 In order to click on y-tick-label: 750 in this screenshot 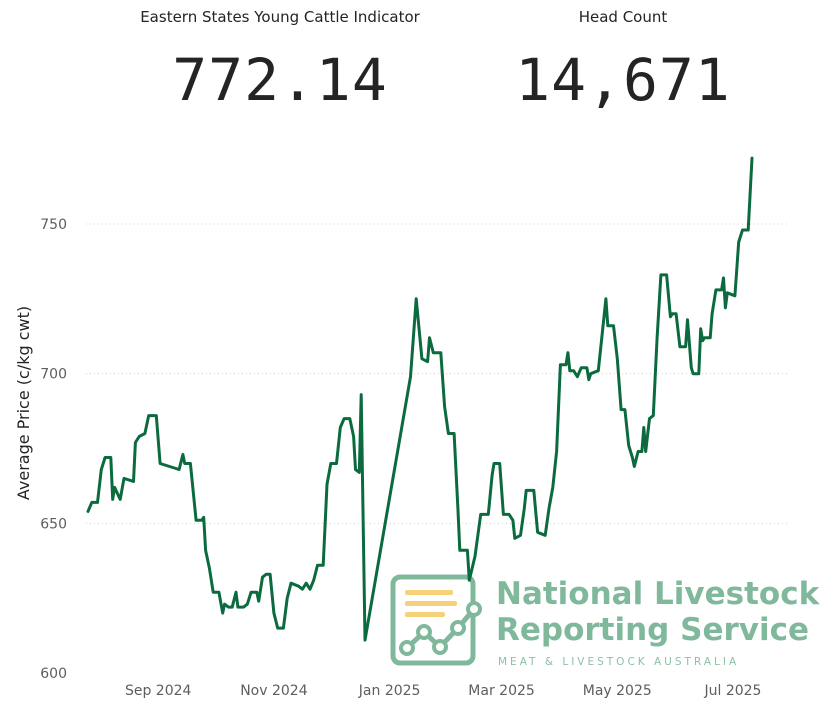, I will do `click(53, 225)`.